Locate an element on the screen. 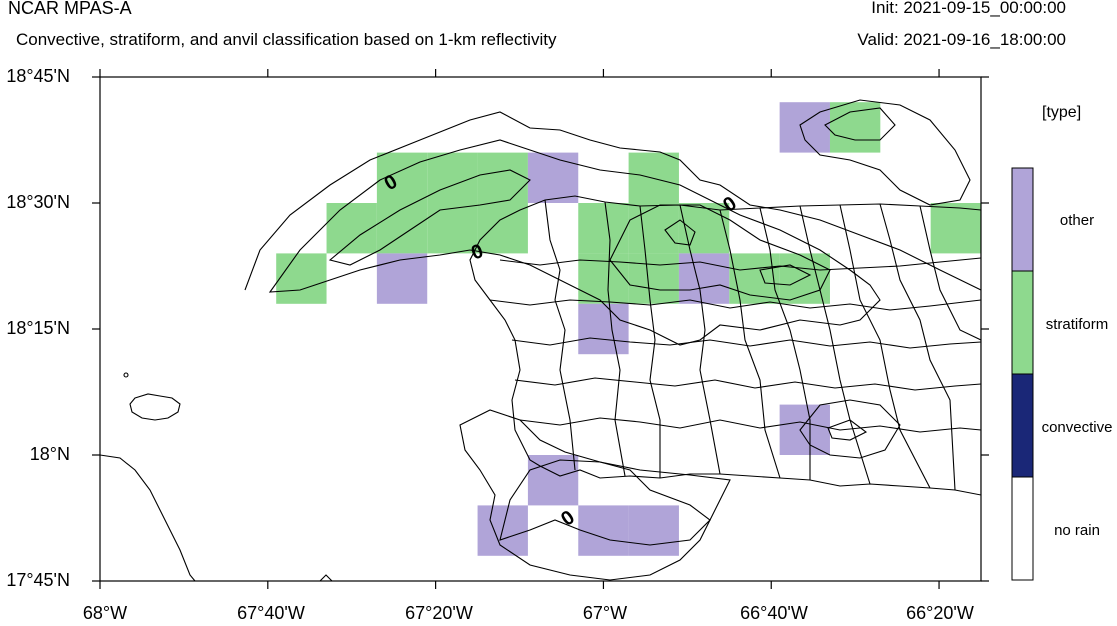 This screenshot has height=626, width=1117. legend-title: [type] is located at coordinates (1062, 112).